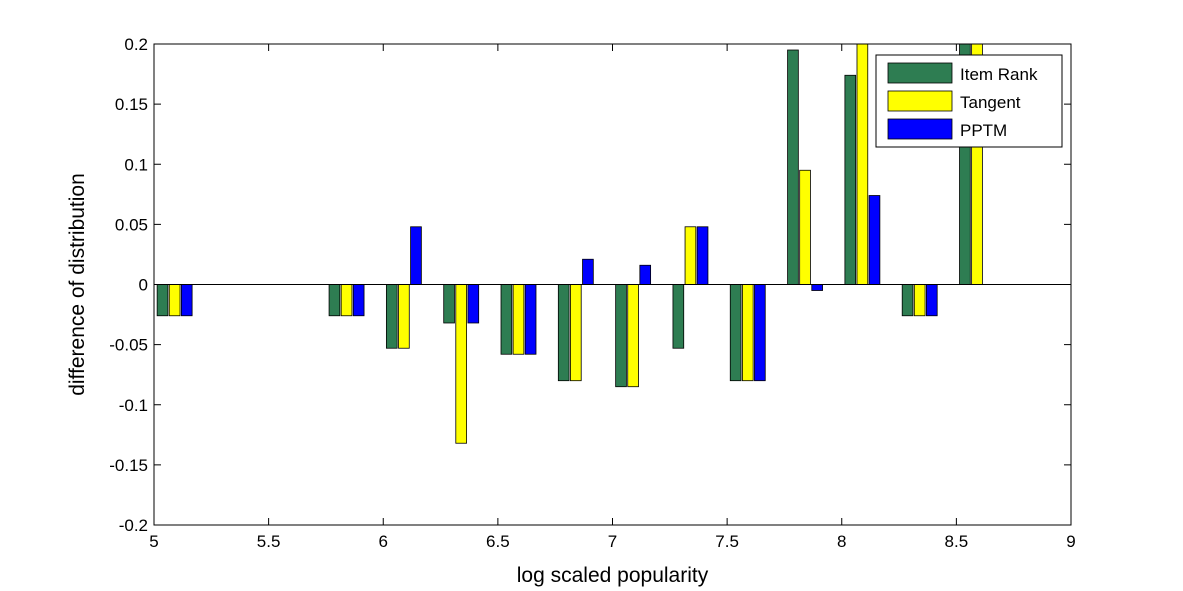  I want to click on y-tick-label: 0.1, so click(136, 164).